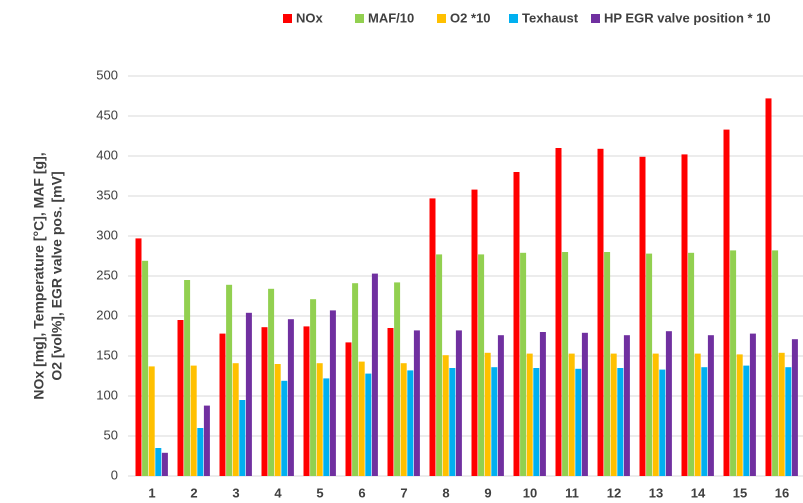 Image resolution: width=803 pixels, height=503 pixels. I want to click on x-tick-label: 10, so click(530, 492).